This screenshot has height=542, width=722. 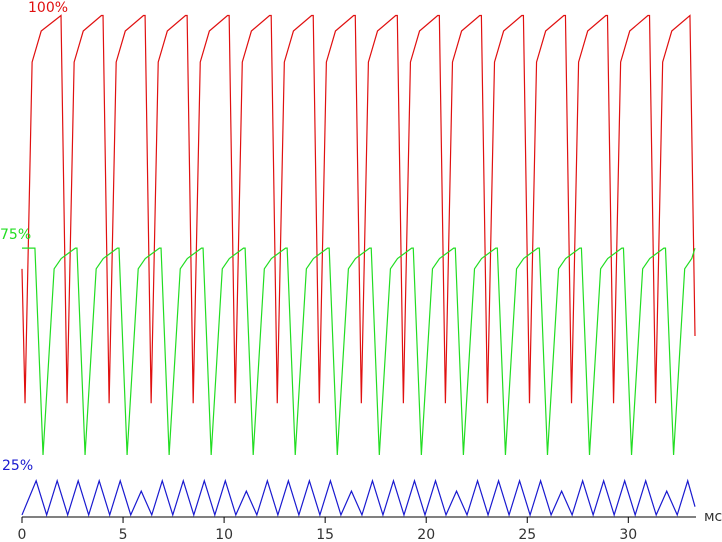 I want to click on x-tick-label: 10, so click(x=224, y=534).